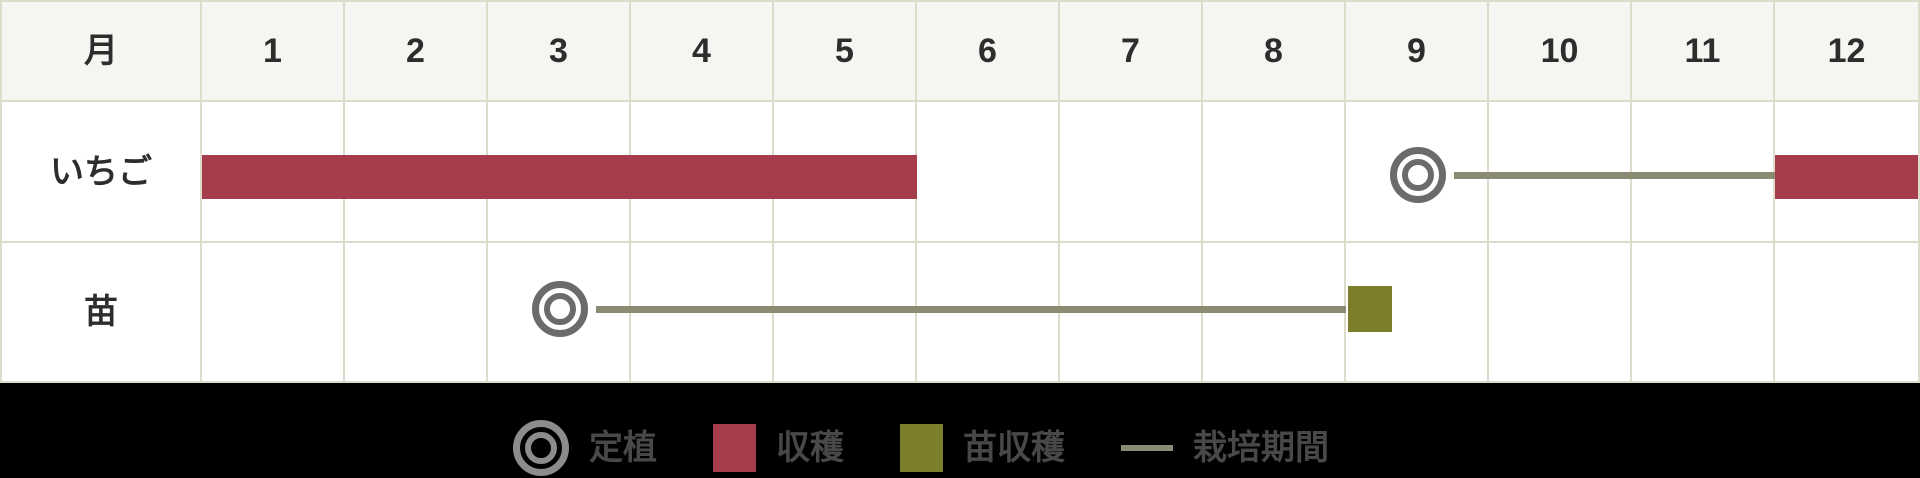 Image resolution: width=1920 pixels, height=478 pixels. Describe the element at coordinates (1014, 447) in the screenshot. I see `legend-label-seedling-harvest: 苗収穫` at that location.